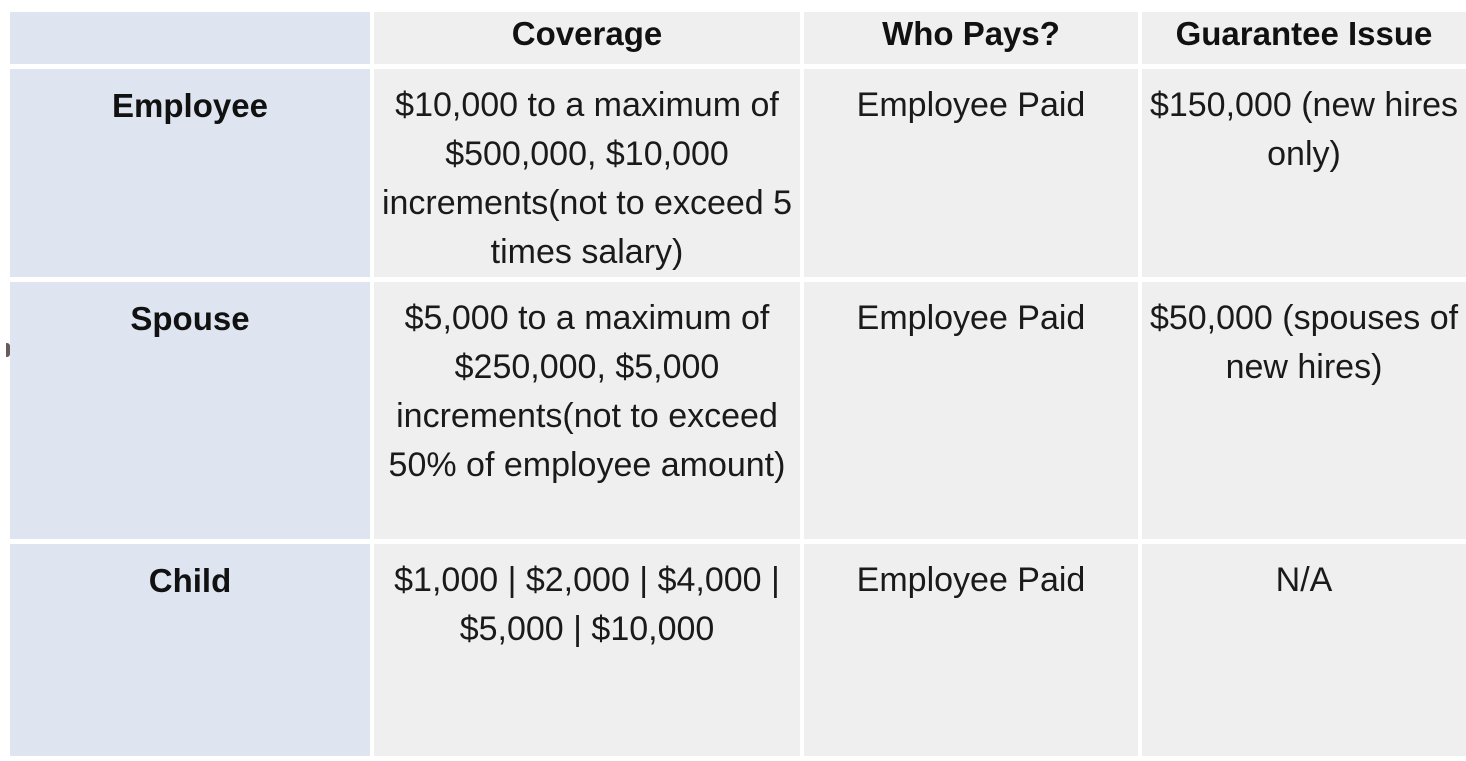 This screenshot has height=761, width=1466. What do you see at coordinates (190, 38) in the screenshot?
I see `header-corner-cell` at bounding box center [190, 38].